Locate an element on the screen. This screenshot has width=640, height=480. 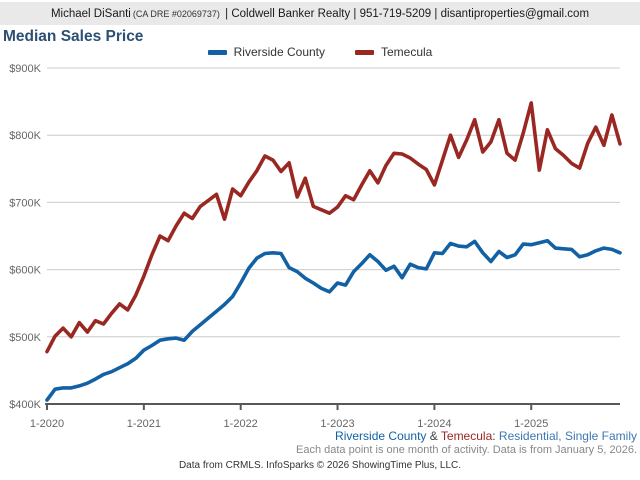
x-axis-tick-label: 1-2022 is located at coordinates (241, 424).